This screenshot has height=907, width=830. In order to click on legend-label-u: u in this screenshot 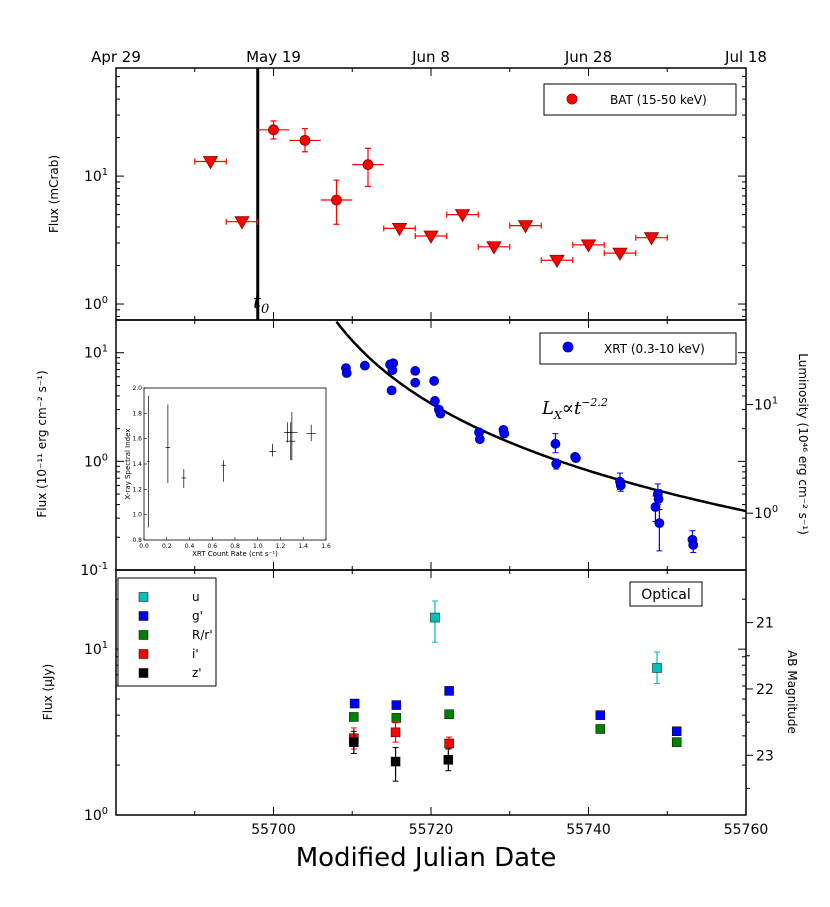, I will do `click(196, 597)`.